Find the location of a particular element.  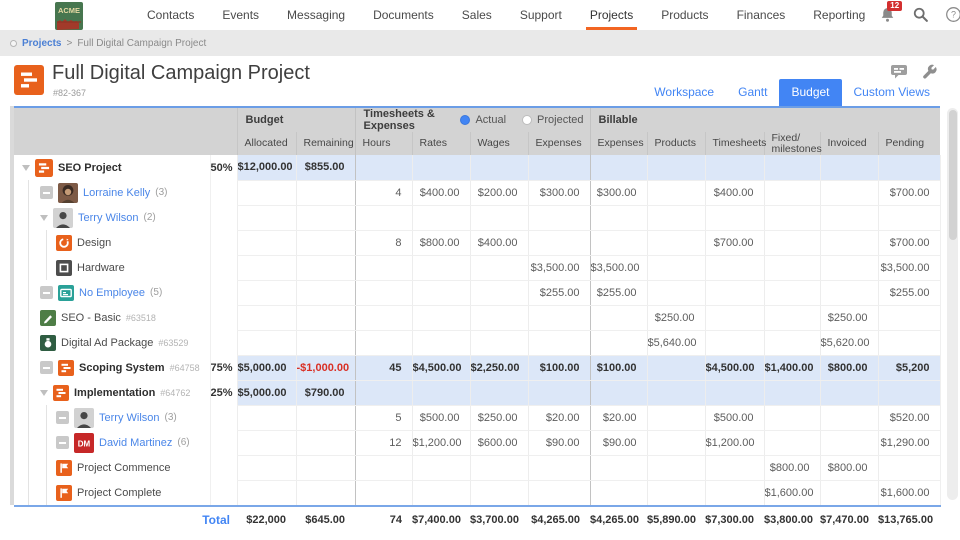

help-icon: ? is located at coordinates (952, 15).